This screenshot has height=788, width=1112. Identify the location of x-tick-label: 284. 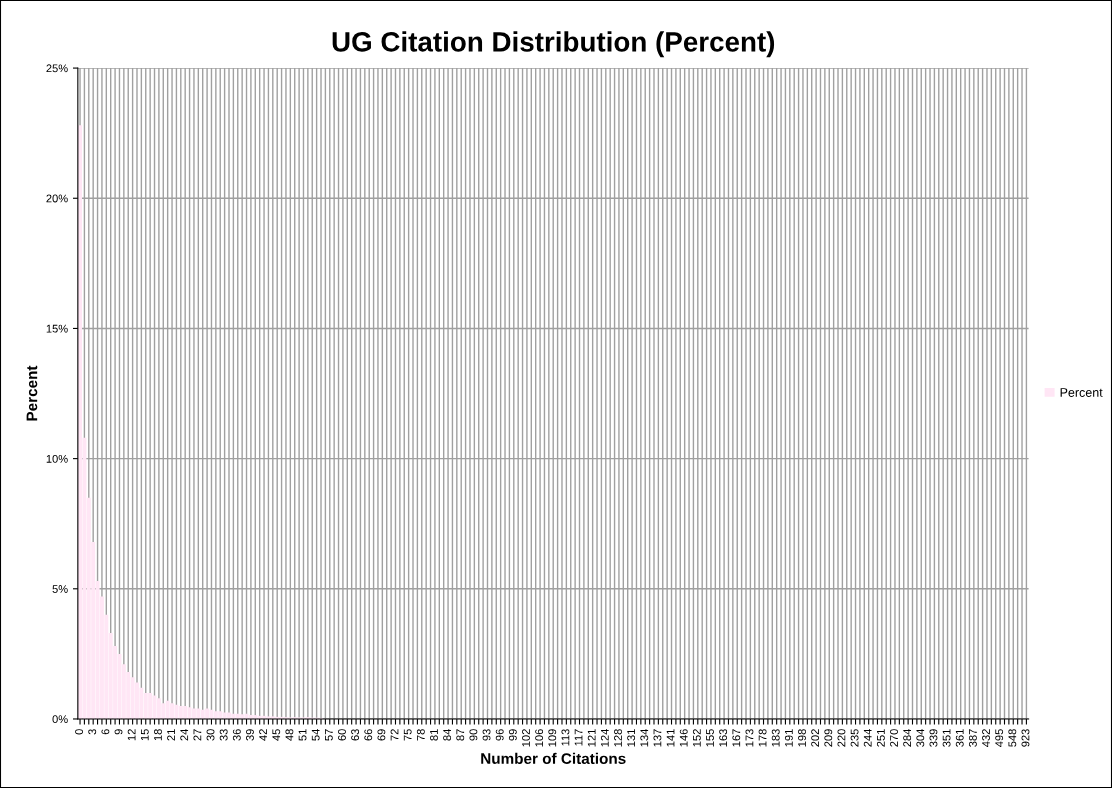
(907, 738).